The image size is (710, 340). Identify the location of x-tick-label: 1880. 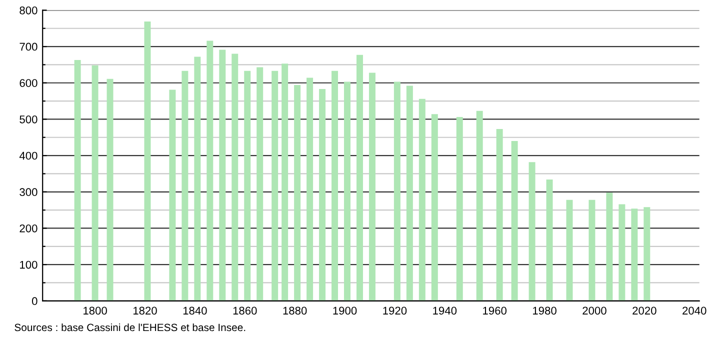
(295, 310).